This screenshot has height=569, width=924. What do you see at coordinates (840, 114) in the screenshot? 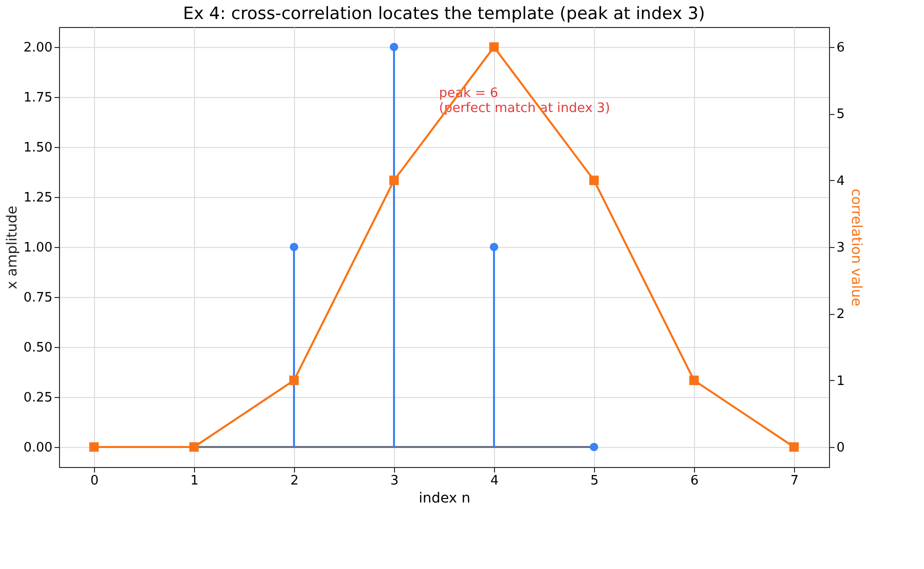
I see `y2-tick-label: 5` at bounding box center [840, 114].